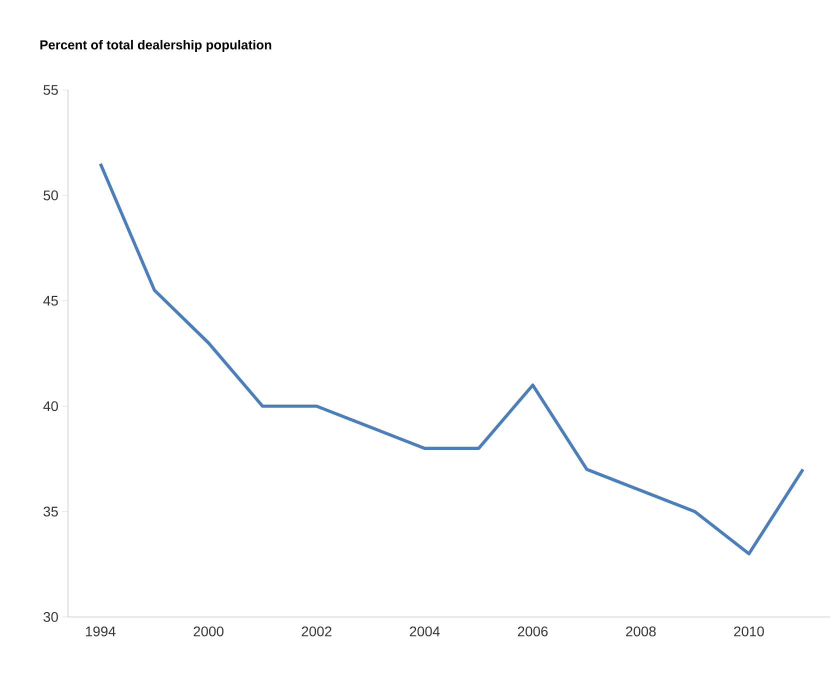  Describe the element at coordinates (317, 631) in the screenshot. I see `x-tick-label: 2002` at that location.